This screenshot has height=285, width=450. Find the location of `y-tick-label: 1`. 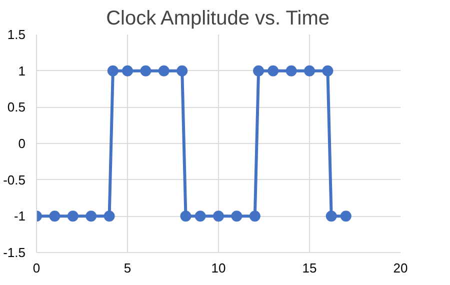

y-tick-label: 1 is located at coordinates (22, 70).